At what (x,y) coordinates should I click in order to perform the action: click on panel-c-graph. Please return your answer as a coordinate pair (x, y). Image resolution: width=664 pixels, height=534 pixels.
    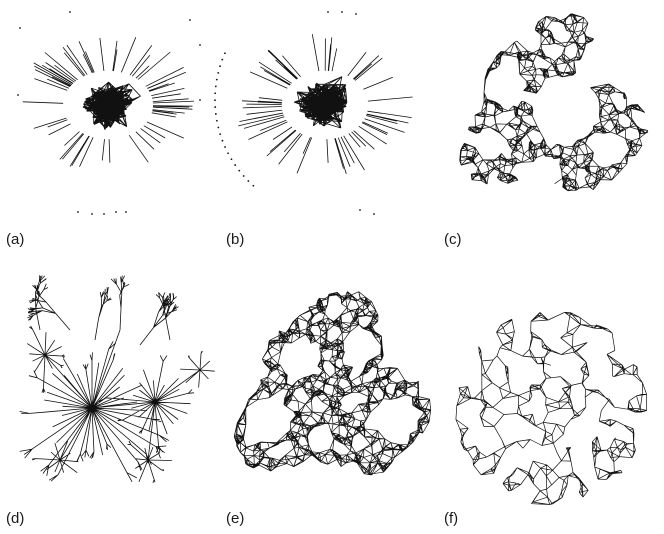
    Looking at the image, I should click on (554, 102).